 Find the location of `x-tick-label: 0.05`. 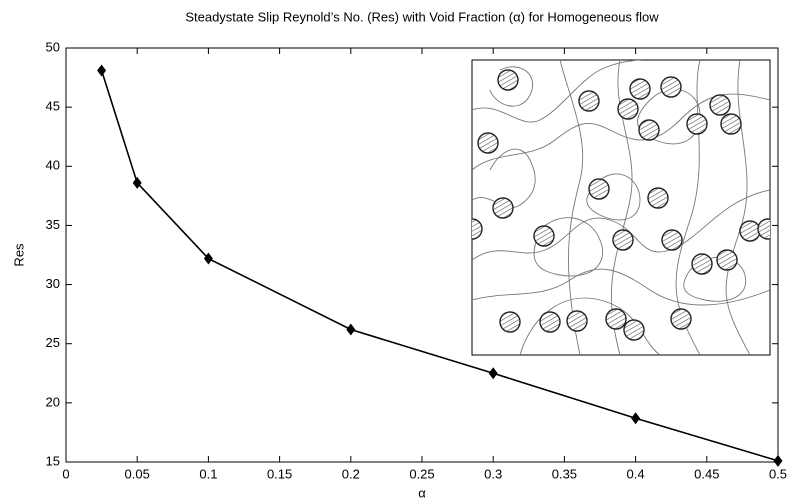

x-tick-label: 0.05 is located at coordinates (137, 473).